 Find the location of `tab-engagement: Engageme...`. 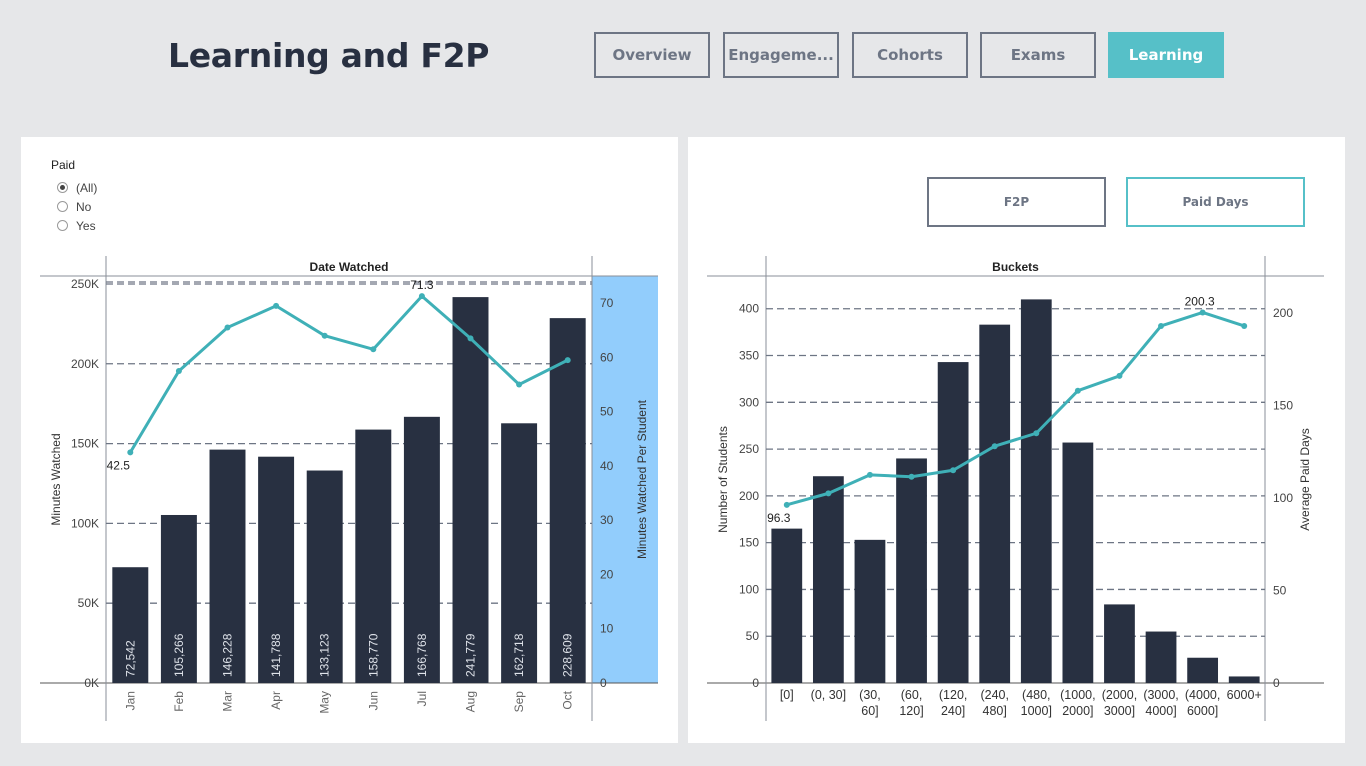

tab-engagement: Engageme... is located at coordinates (781, 55).